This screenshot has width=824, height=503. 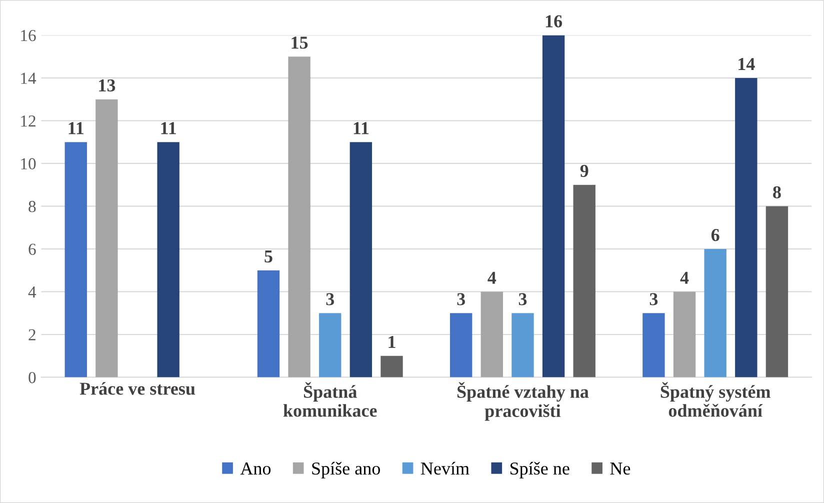 What do you see at coordinates (584, 171) in the screenshot?
I see `data-label: 9` at bounding box center [584, 171].